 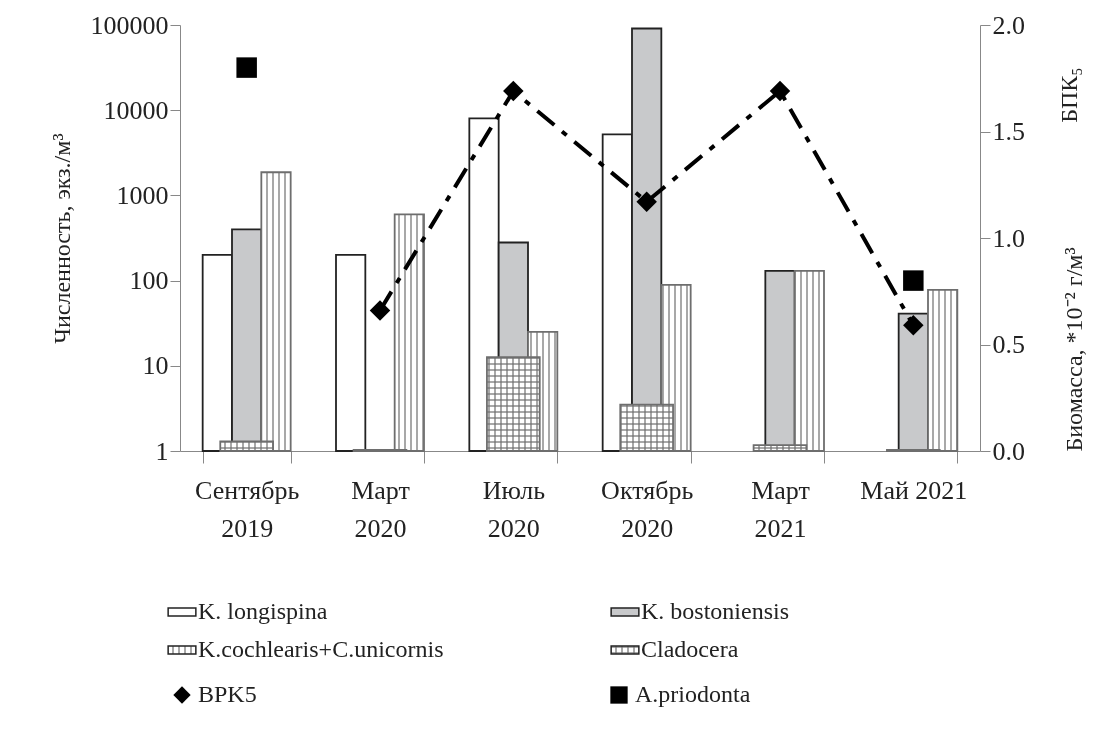 What do you see at coordinates (321, 649) in the screenshot?
I see `legend-label: K.cochlearis+C.unicornis` at bounding box center [321, 649].